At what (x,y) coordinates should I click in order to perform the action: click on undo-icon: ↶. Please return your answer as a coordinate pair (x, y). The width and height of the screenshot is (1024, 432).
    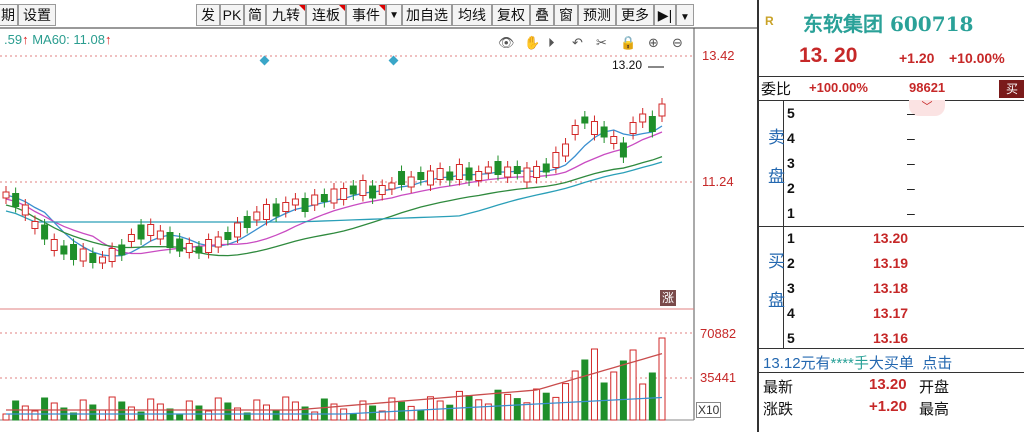
    Looking at the image, I should click on (577, 42).